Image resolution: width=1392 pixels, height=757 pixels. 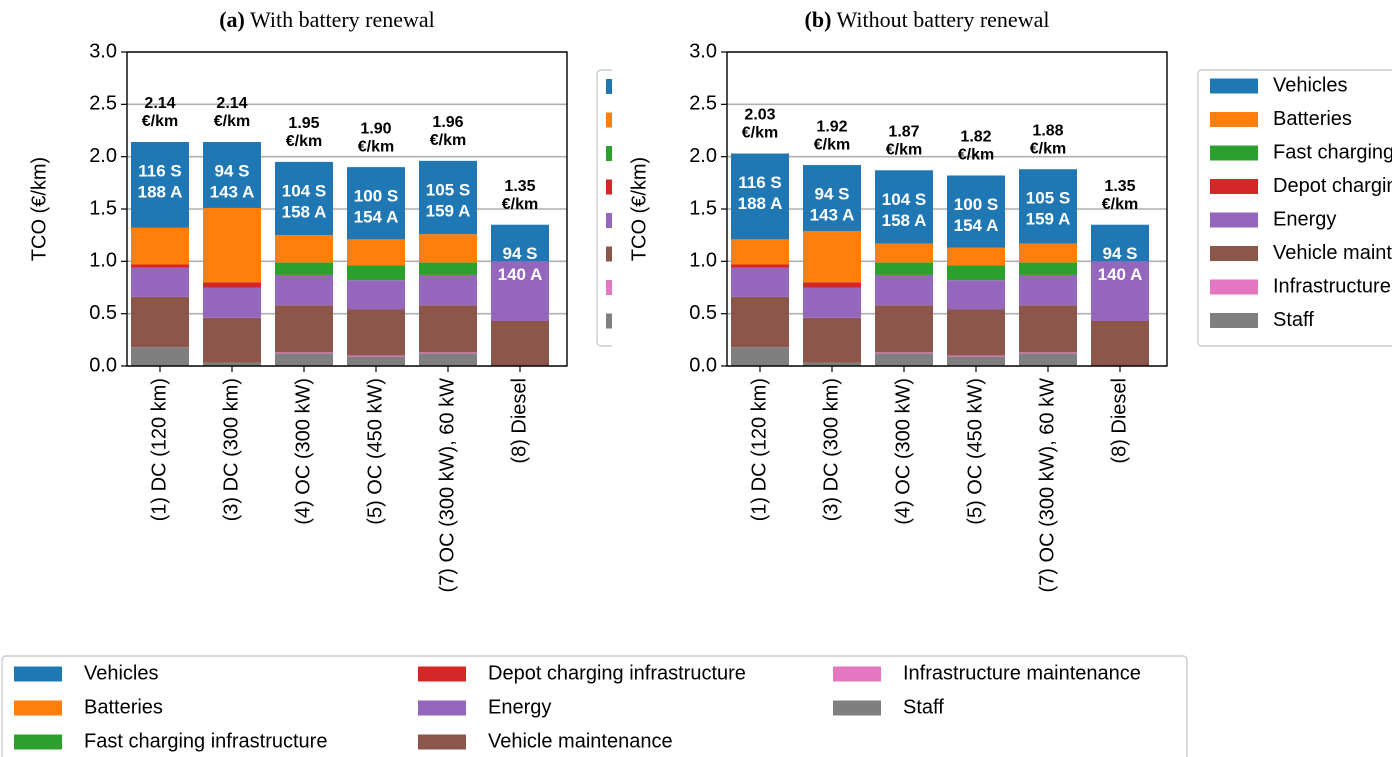 I want to click on legend-frame, so click(x=594, y=706).